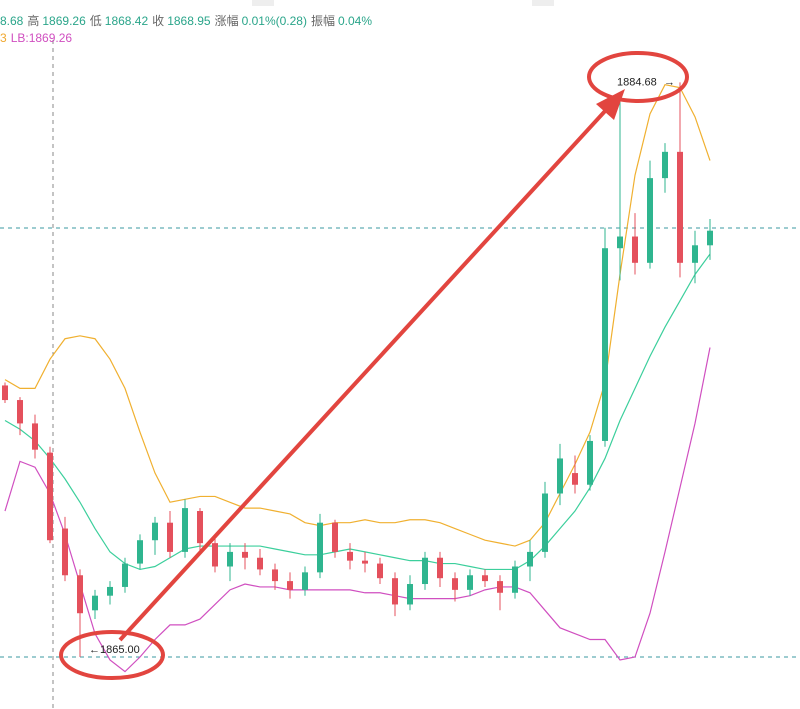 This screenshot has width=800, height=709. I want to click on field-value: 8.68, so click(12, 21).